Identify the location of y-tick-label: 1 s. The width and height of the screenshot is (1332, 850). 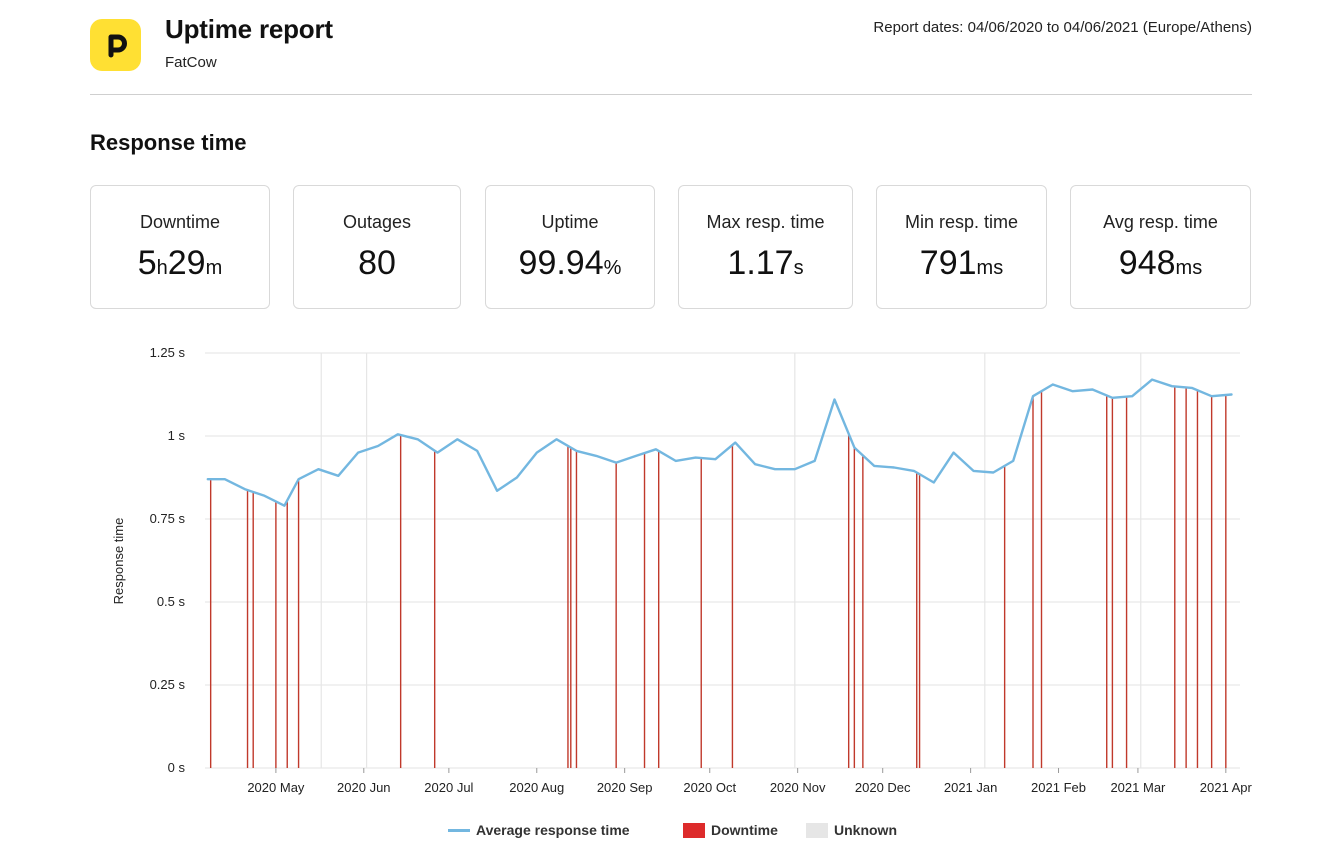
(177, 435).